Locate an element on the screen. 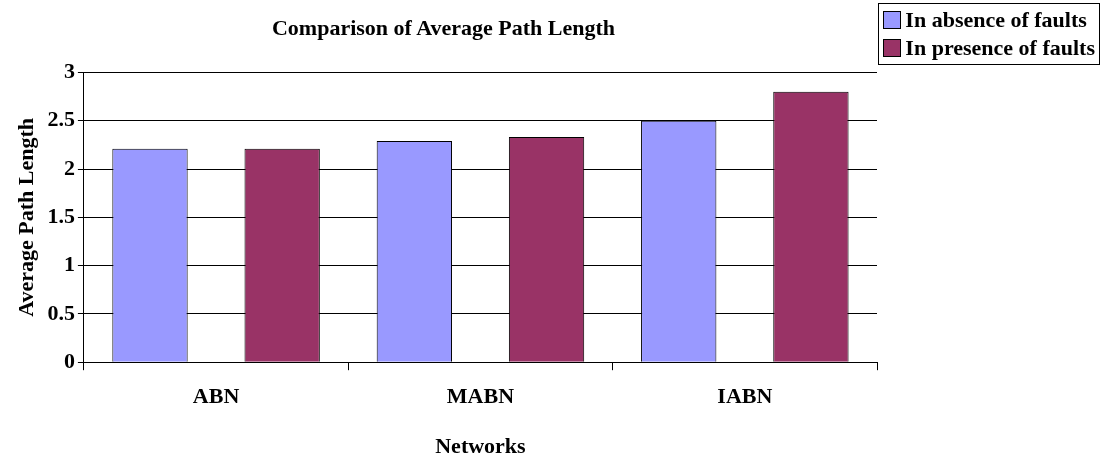 This screenshot has height=470, width=1102. y-tick-label: 3 is located at coordinates (69, 71).